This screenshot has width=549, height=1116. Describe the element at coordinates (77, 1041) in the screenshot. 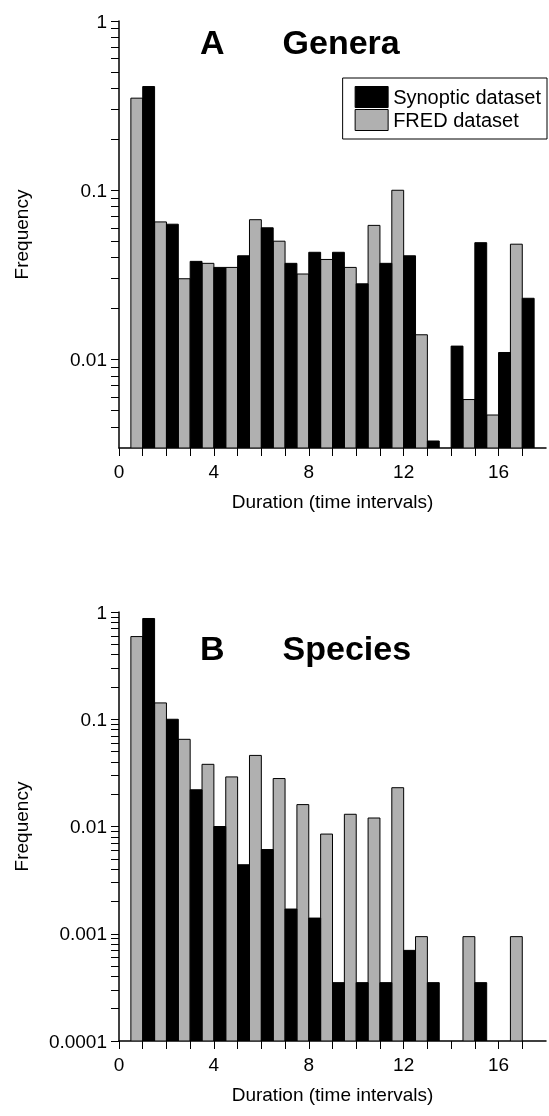

I see `y-tick-label: 0.0001` at that location.